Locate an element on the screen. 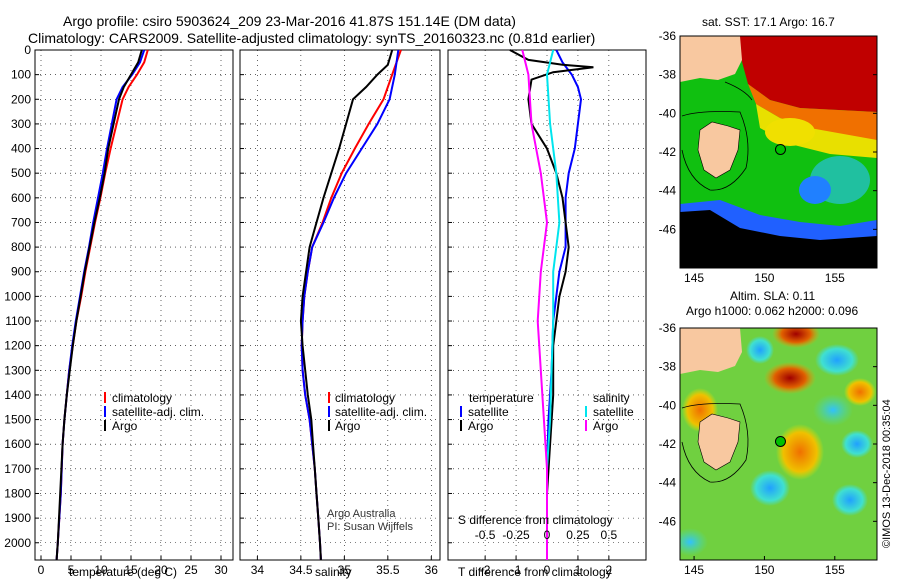  map-lat-label: -40 is located at coordinates (668, 405).